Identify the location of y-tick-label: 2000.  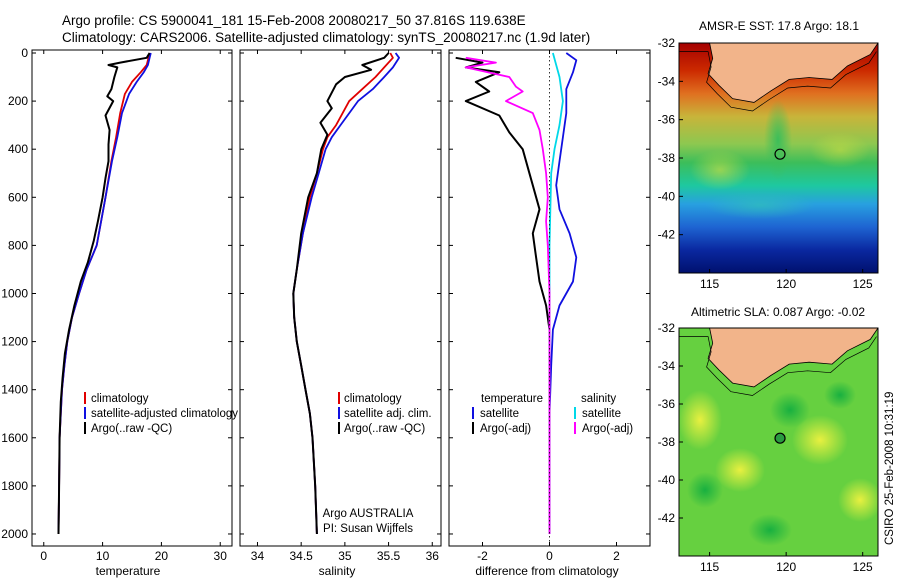
(14, 534).